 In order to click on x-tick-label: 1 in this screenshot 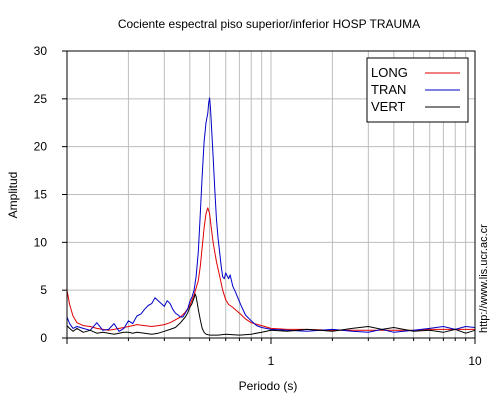, I will do `click(271, 361)`.